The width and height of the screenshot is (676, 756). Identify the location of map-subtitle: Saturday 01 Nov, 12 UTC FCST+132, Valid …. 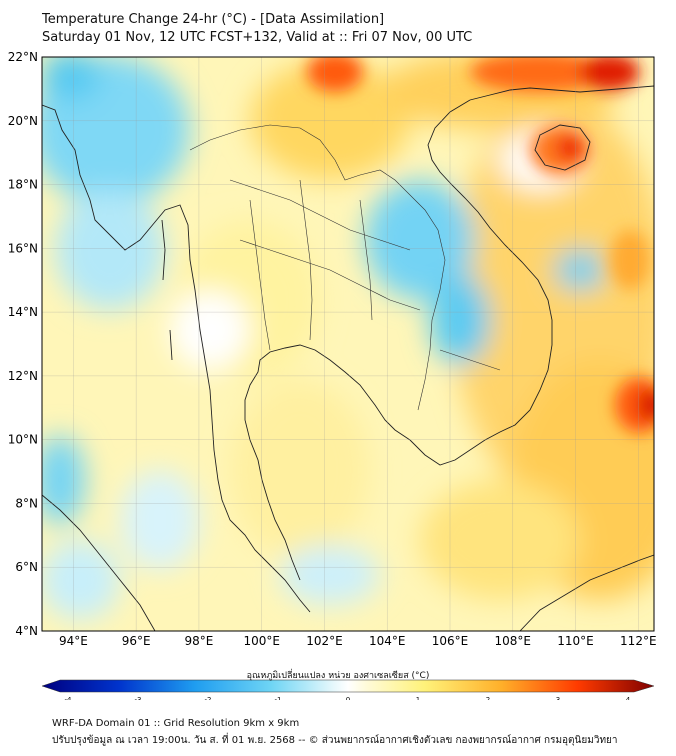
(257, 37).